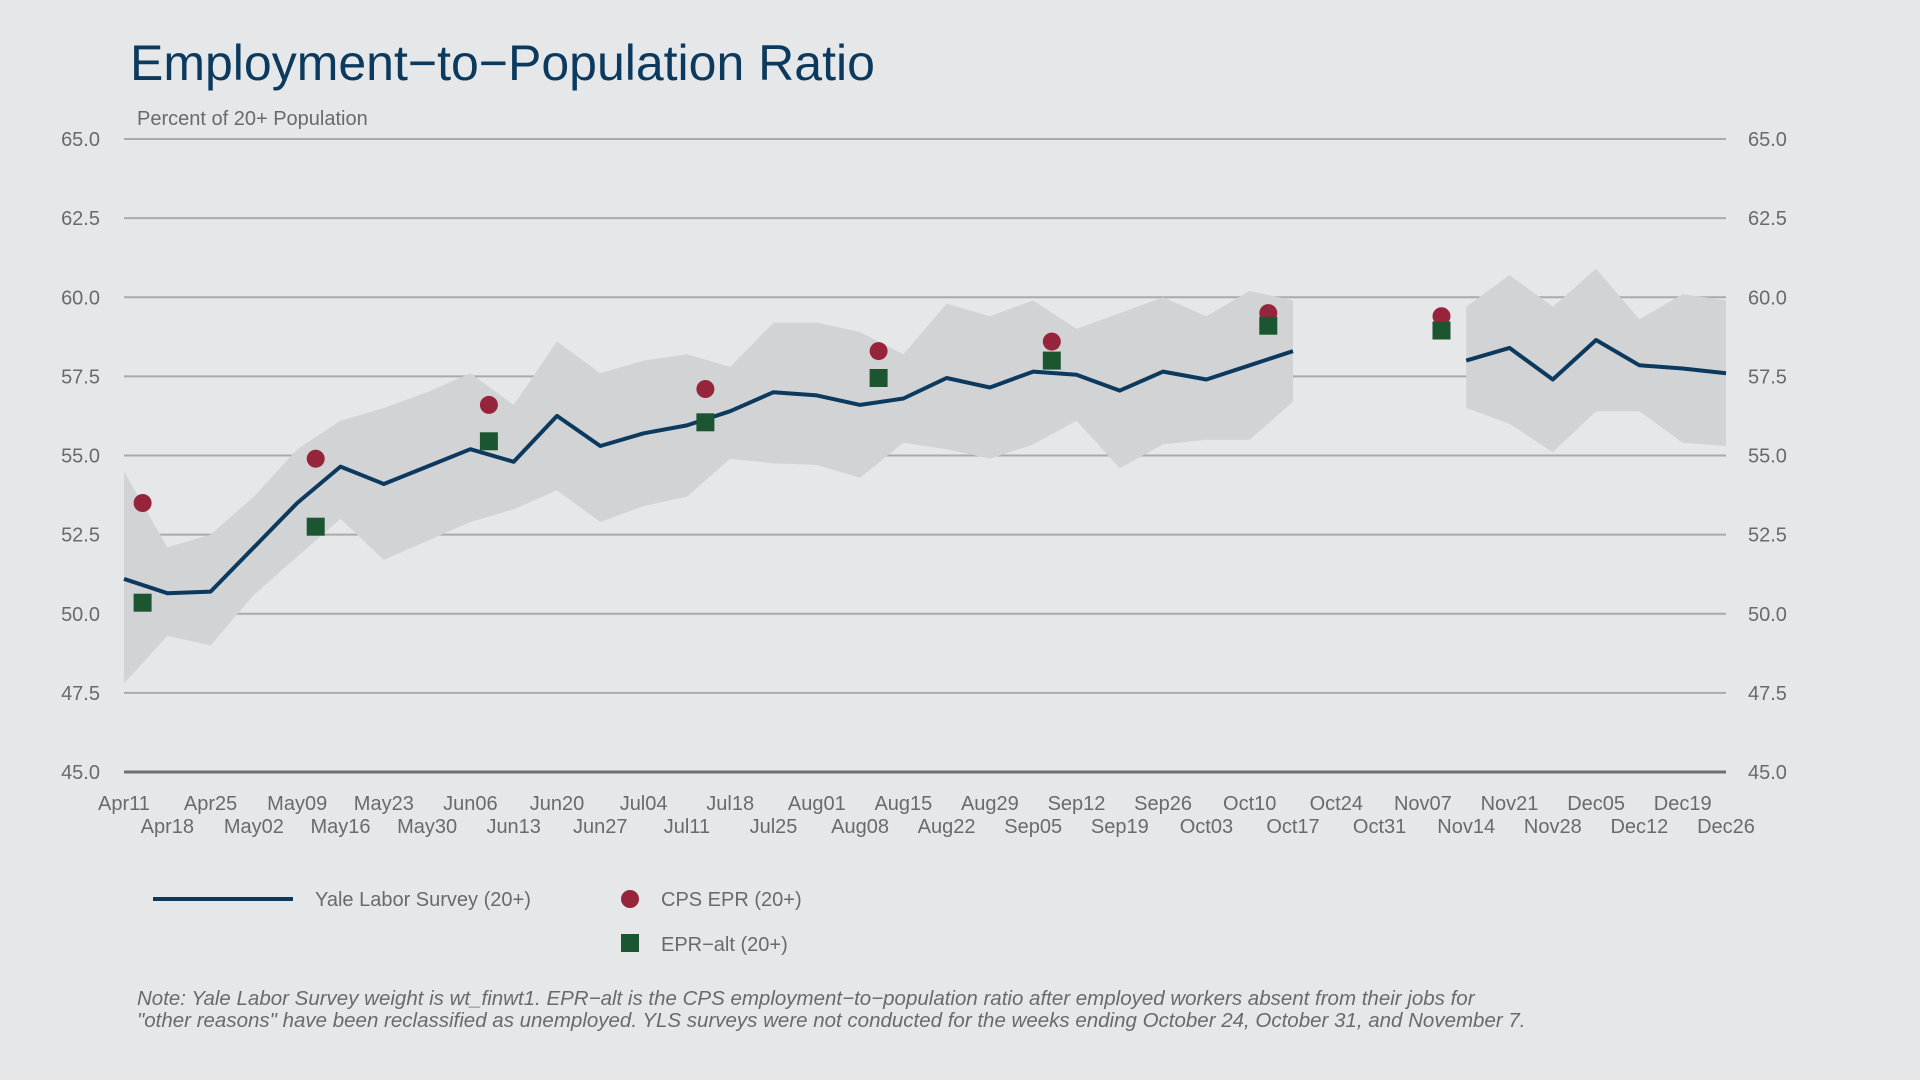 The width and height of the screenshot is (1920, 1080). What do you see at coordinates (1683, 804) in the screenshot?
I see `x-tick-label: Dec19` at bounding box center [1683, 804].